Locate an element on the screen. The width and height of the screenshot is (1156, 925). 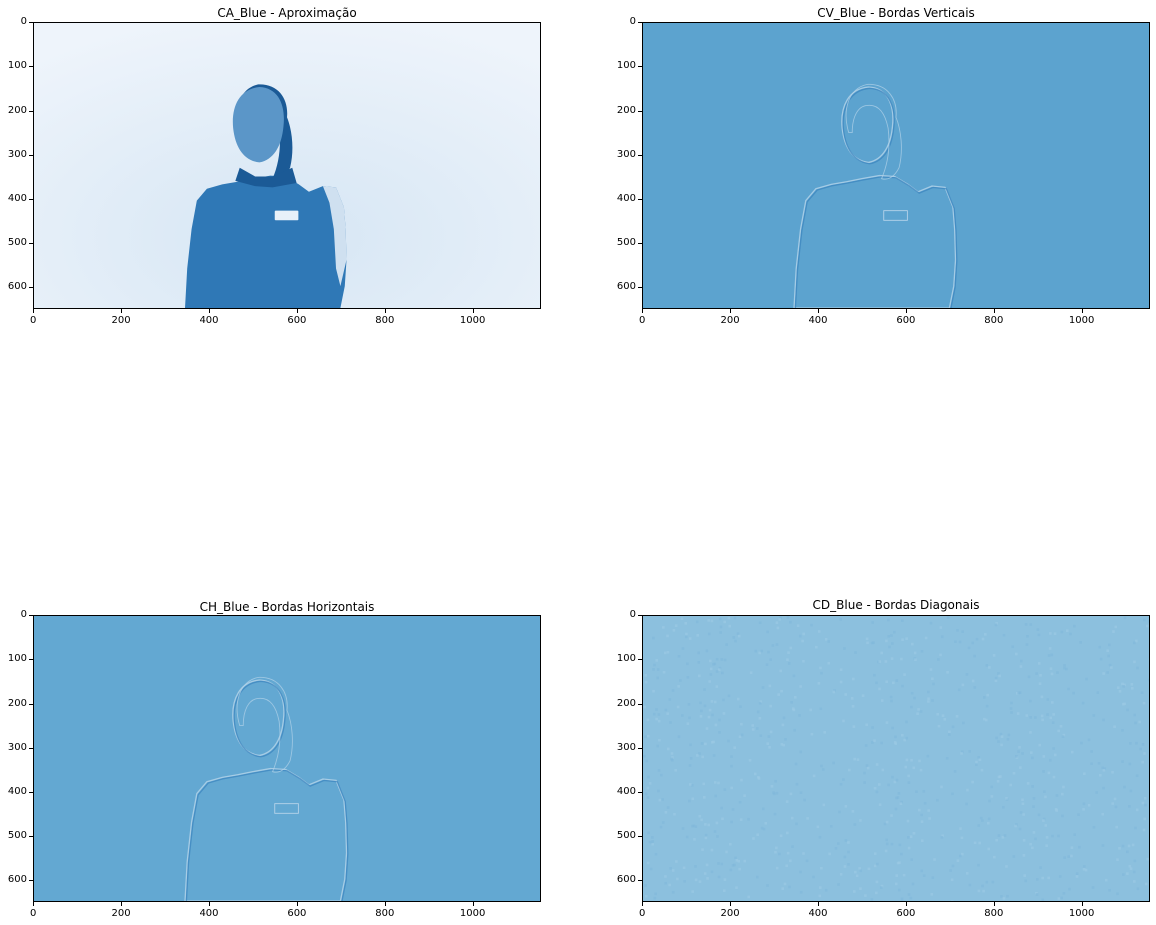
subplot-title: CD_Blue - Bordas Diagonais is located at coordinates (896, 605).